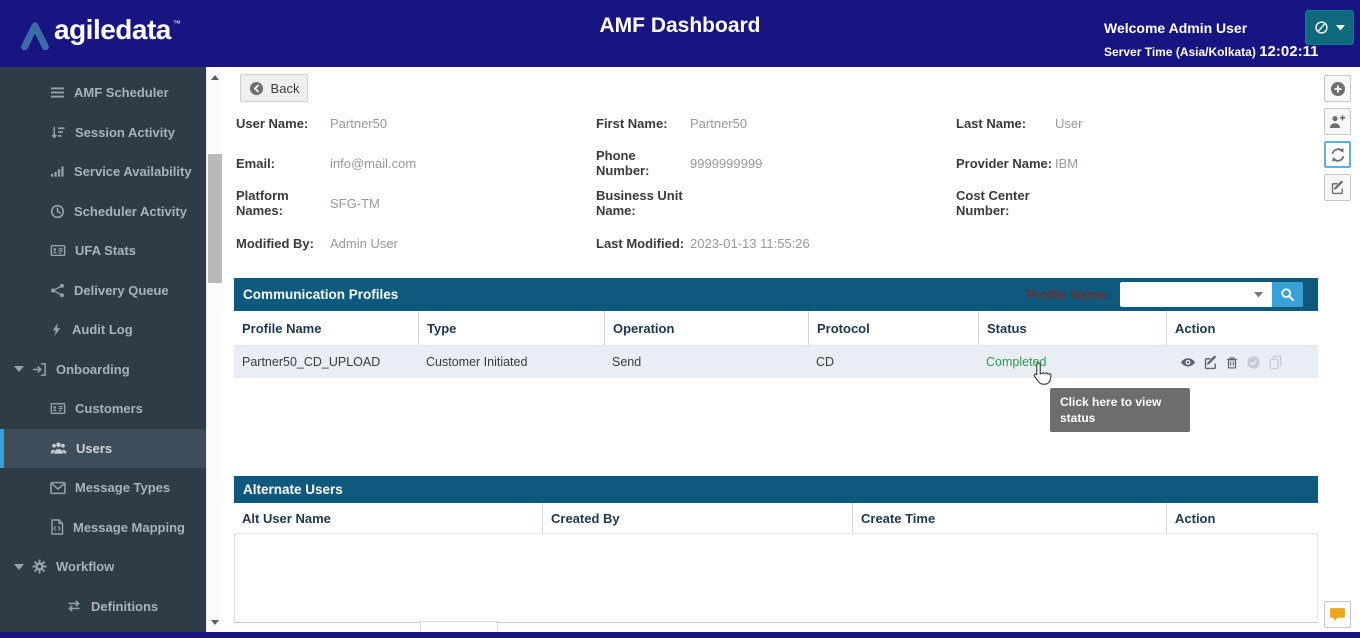  I want to click on cell-operation: Send, so click(627, 362).